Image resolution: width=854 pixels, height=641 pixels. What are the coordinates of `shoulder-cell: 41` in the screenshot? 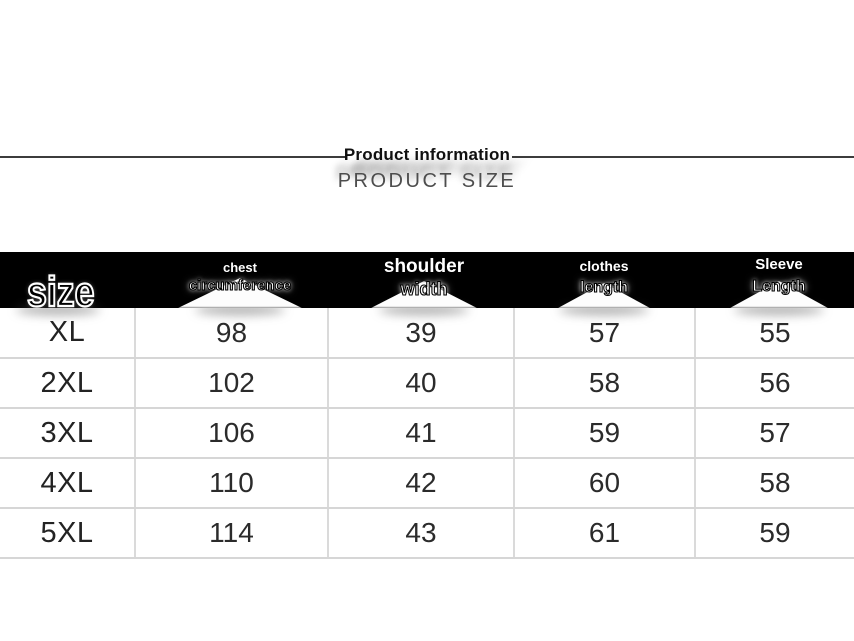 It's located at (421, 433).